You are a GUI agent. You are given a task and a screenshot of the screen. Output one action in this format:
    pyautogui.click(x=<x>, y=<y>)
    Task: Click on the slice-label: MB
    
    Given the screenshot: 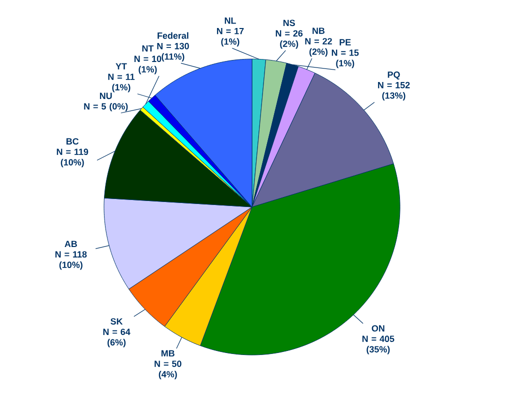 What is the action you would take?
    pyautogui.click(x=168, y=353)
    